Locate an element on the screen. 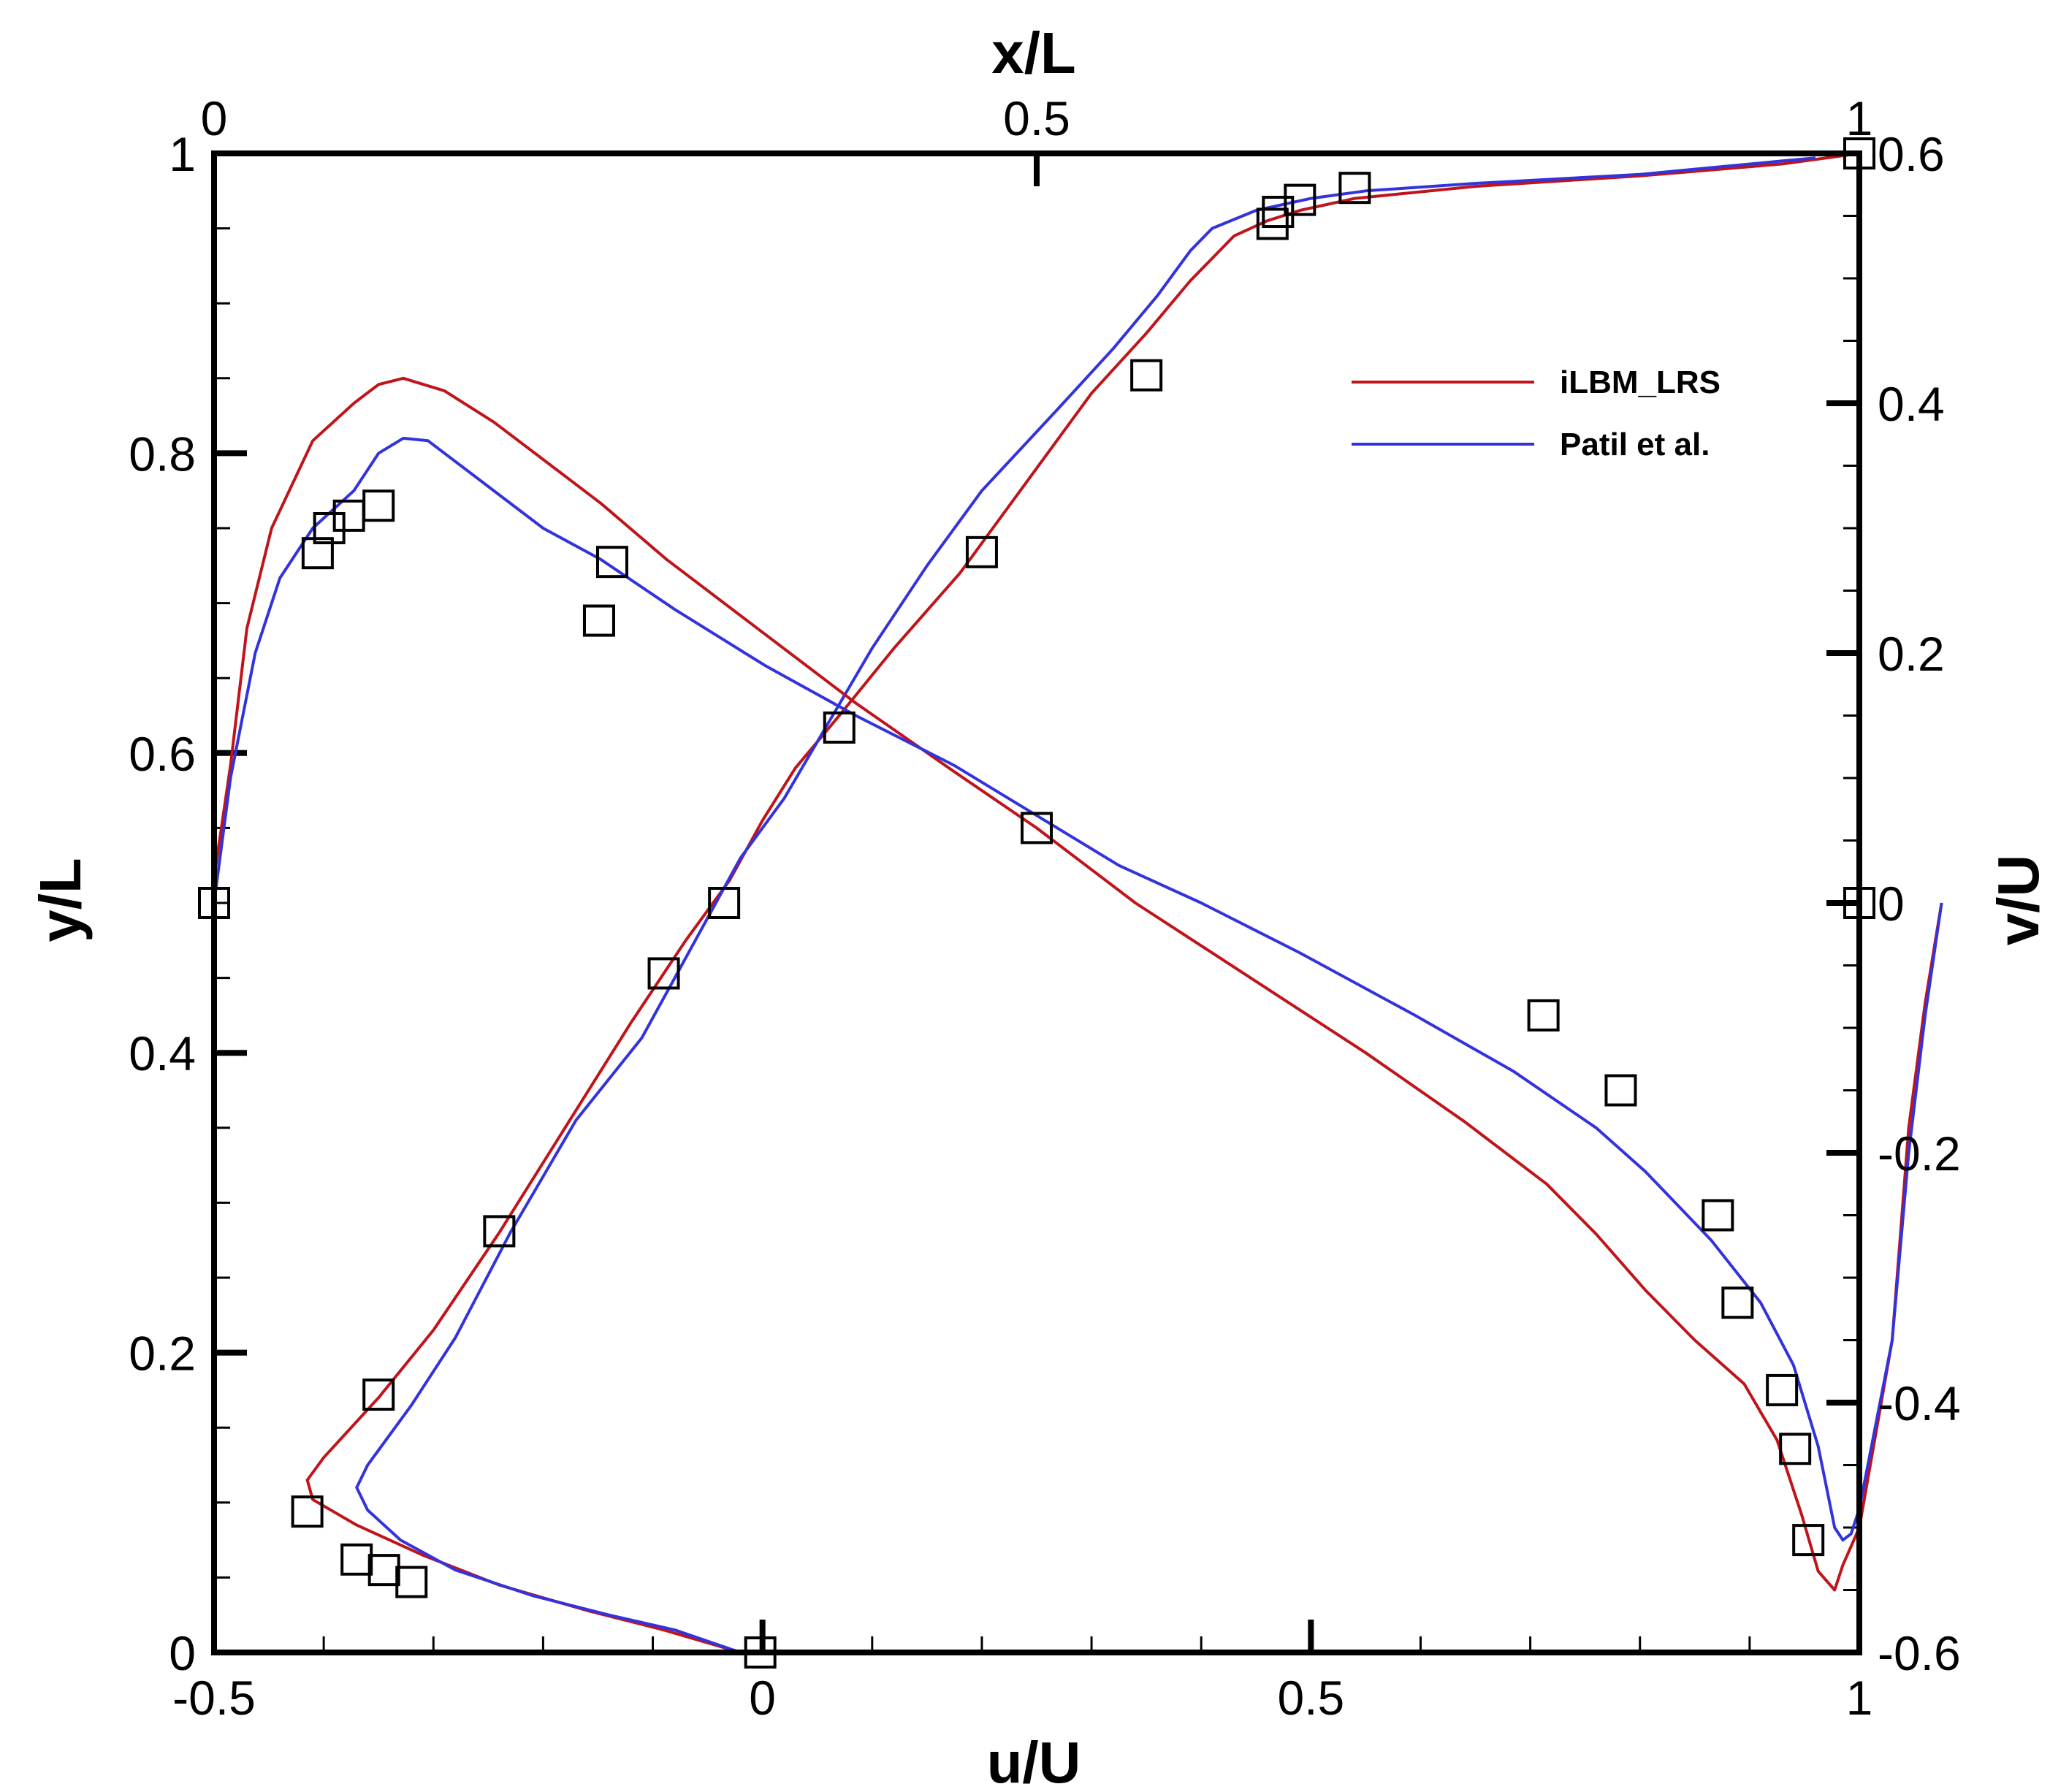 Image resolution: width=2069 pixels, height=1792 pixels. x-bottom-tick-label: -0.5 is located at coordinates (214, 1698).